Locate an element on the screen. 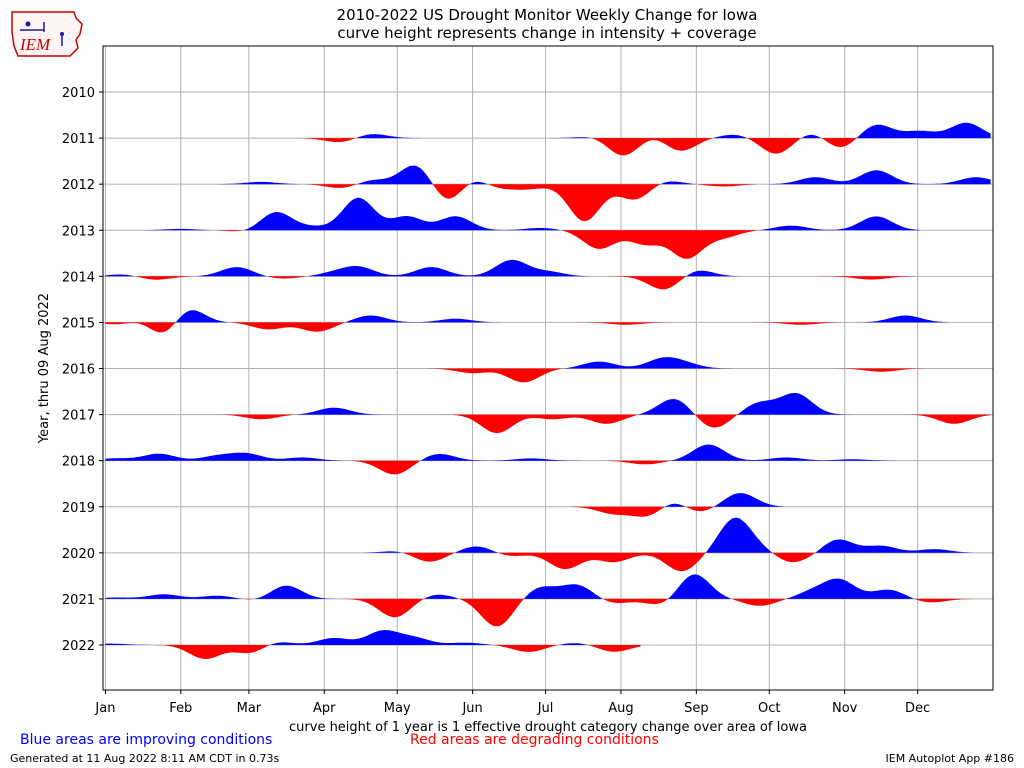  x-tick-label: Dec is located at coordinates (917, 708).